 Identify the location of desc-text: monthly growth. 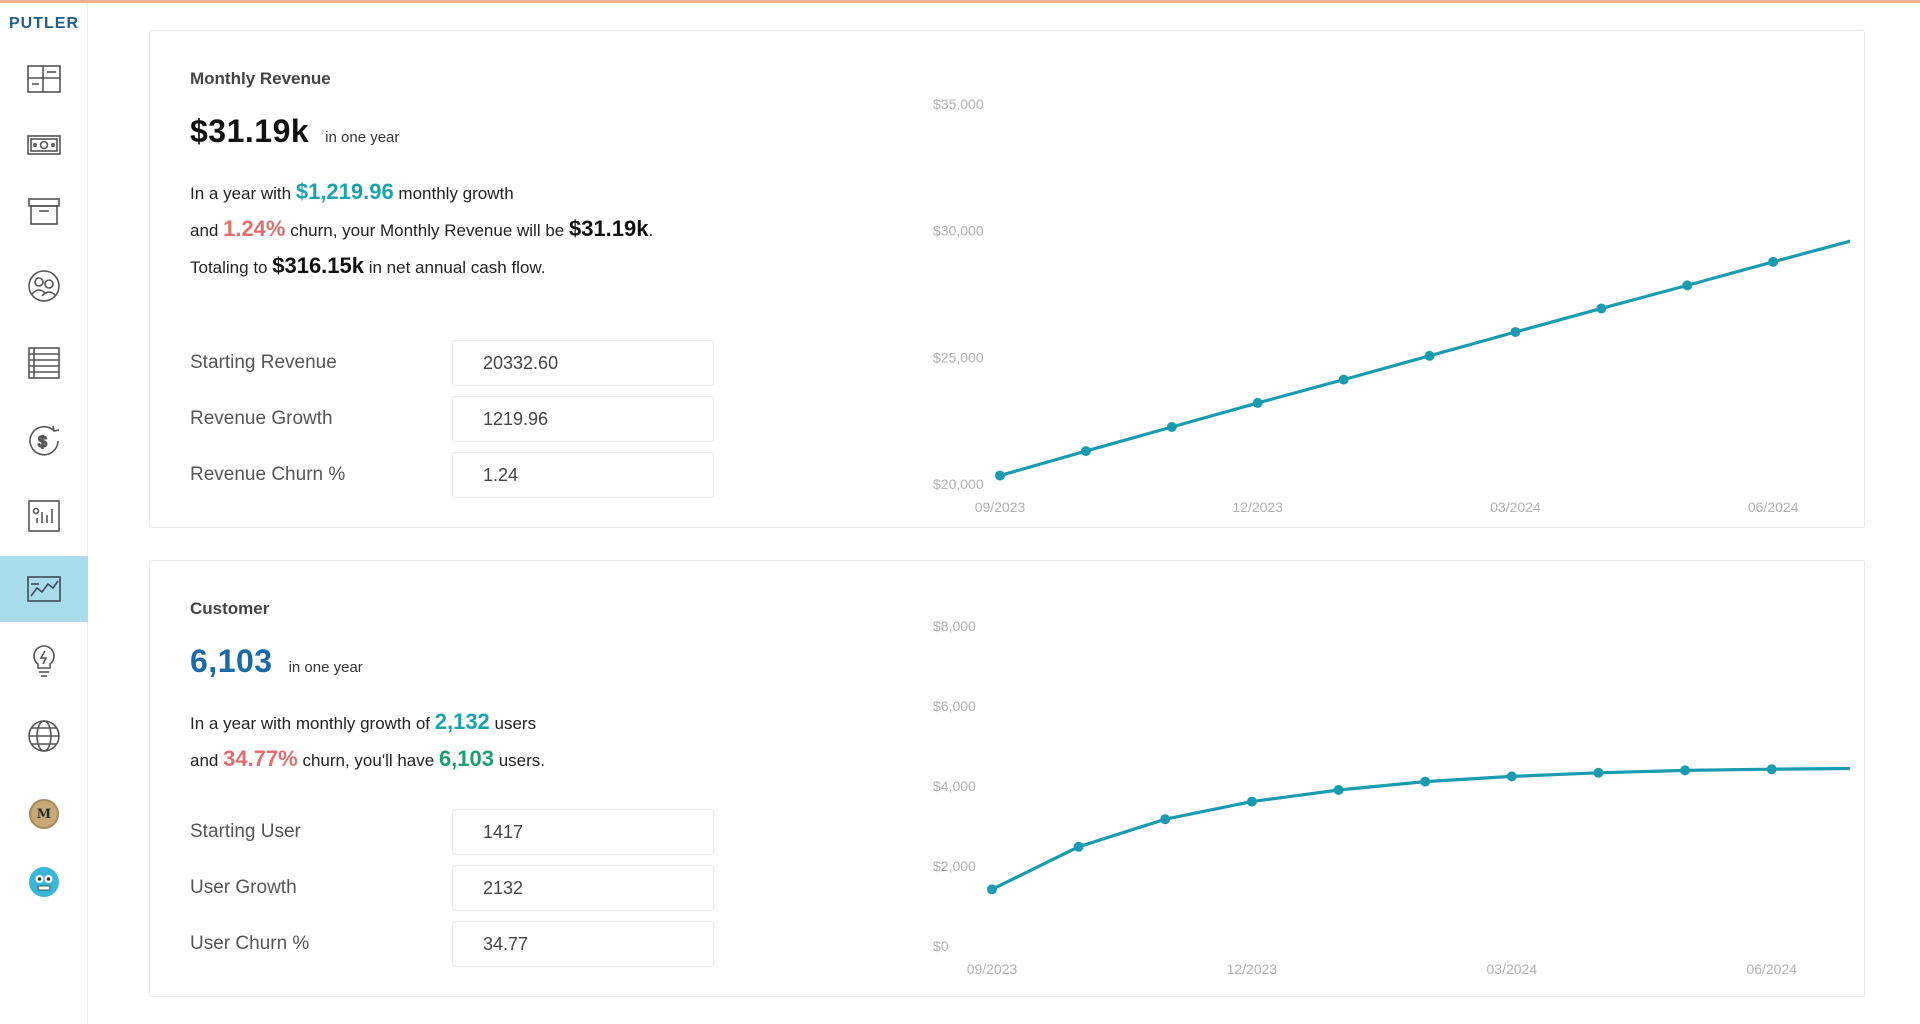
(453, 193).